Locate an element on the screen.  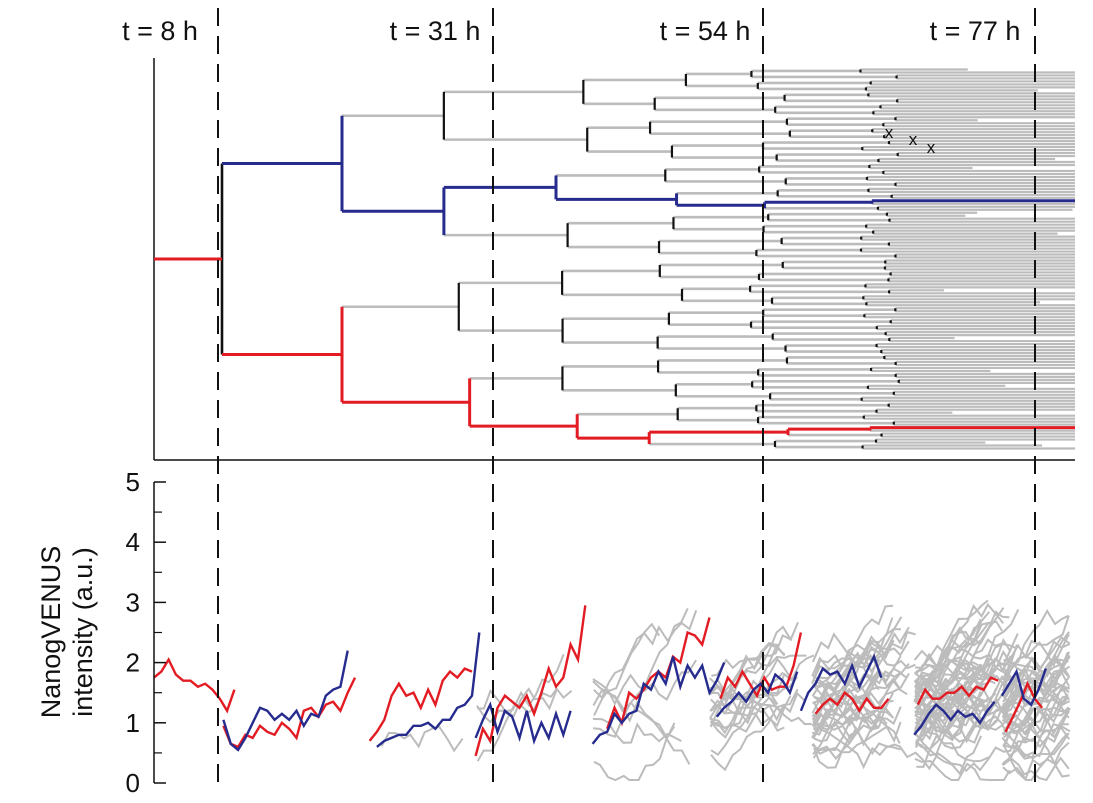
dead-marker-2: x is located at coordinates (931, 147).